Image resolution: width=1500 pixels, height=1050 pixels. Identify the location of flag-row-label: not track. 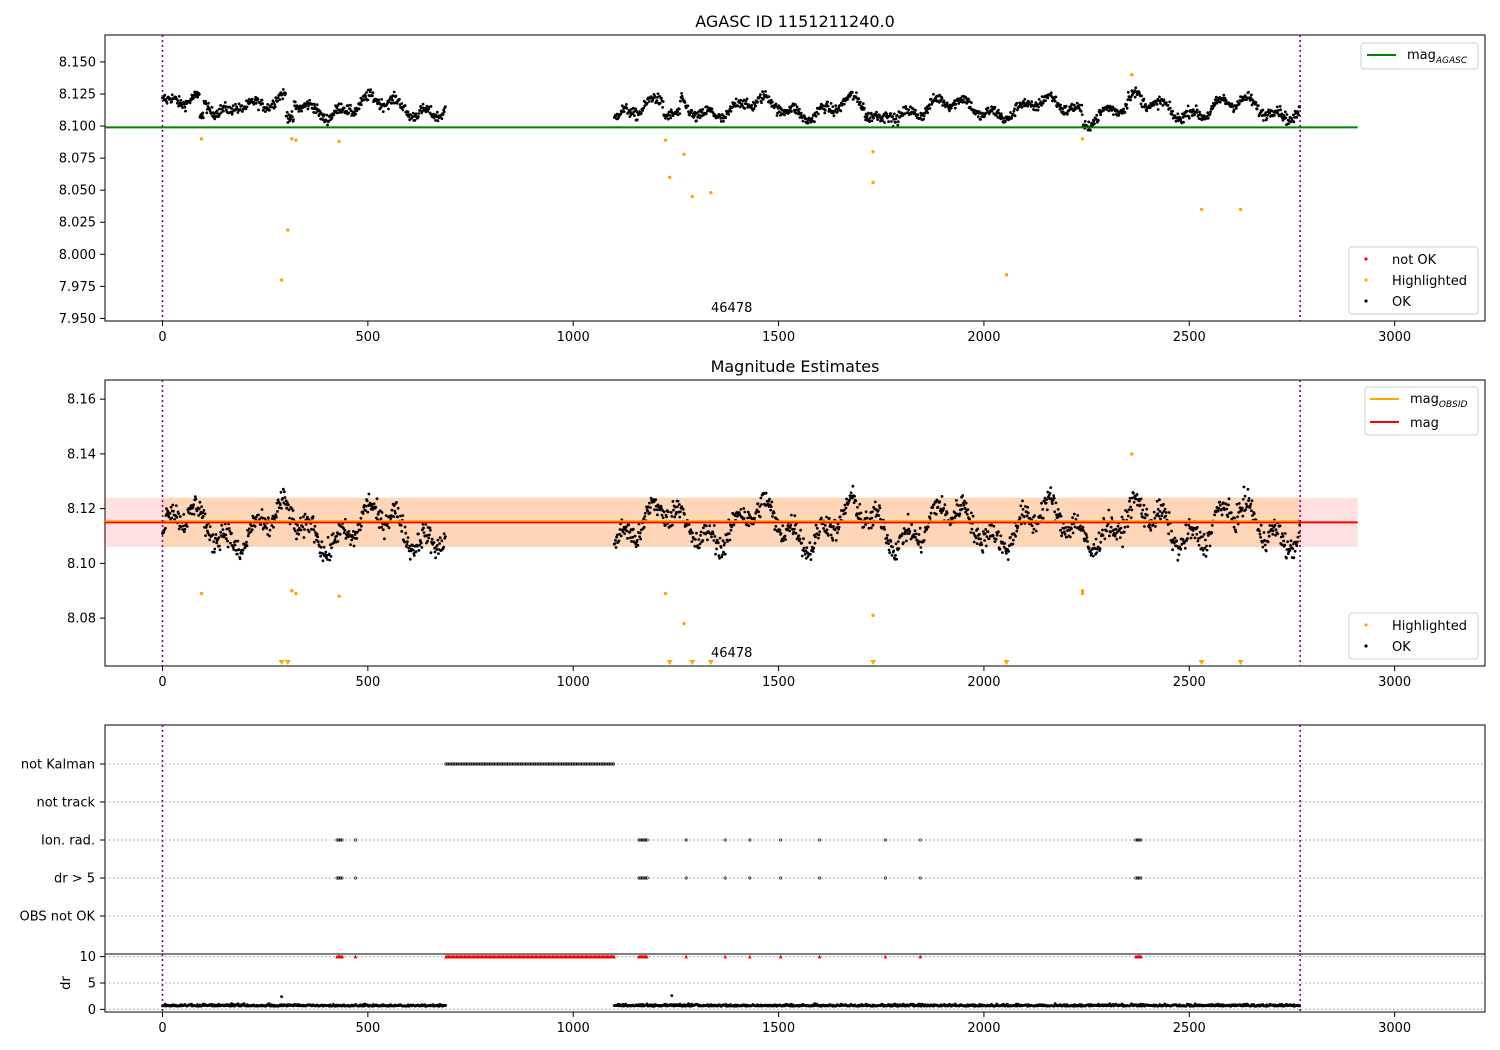
(65, 803).